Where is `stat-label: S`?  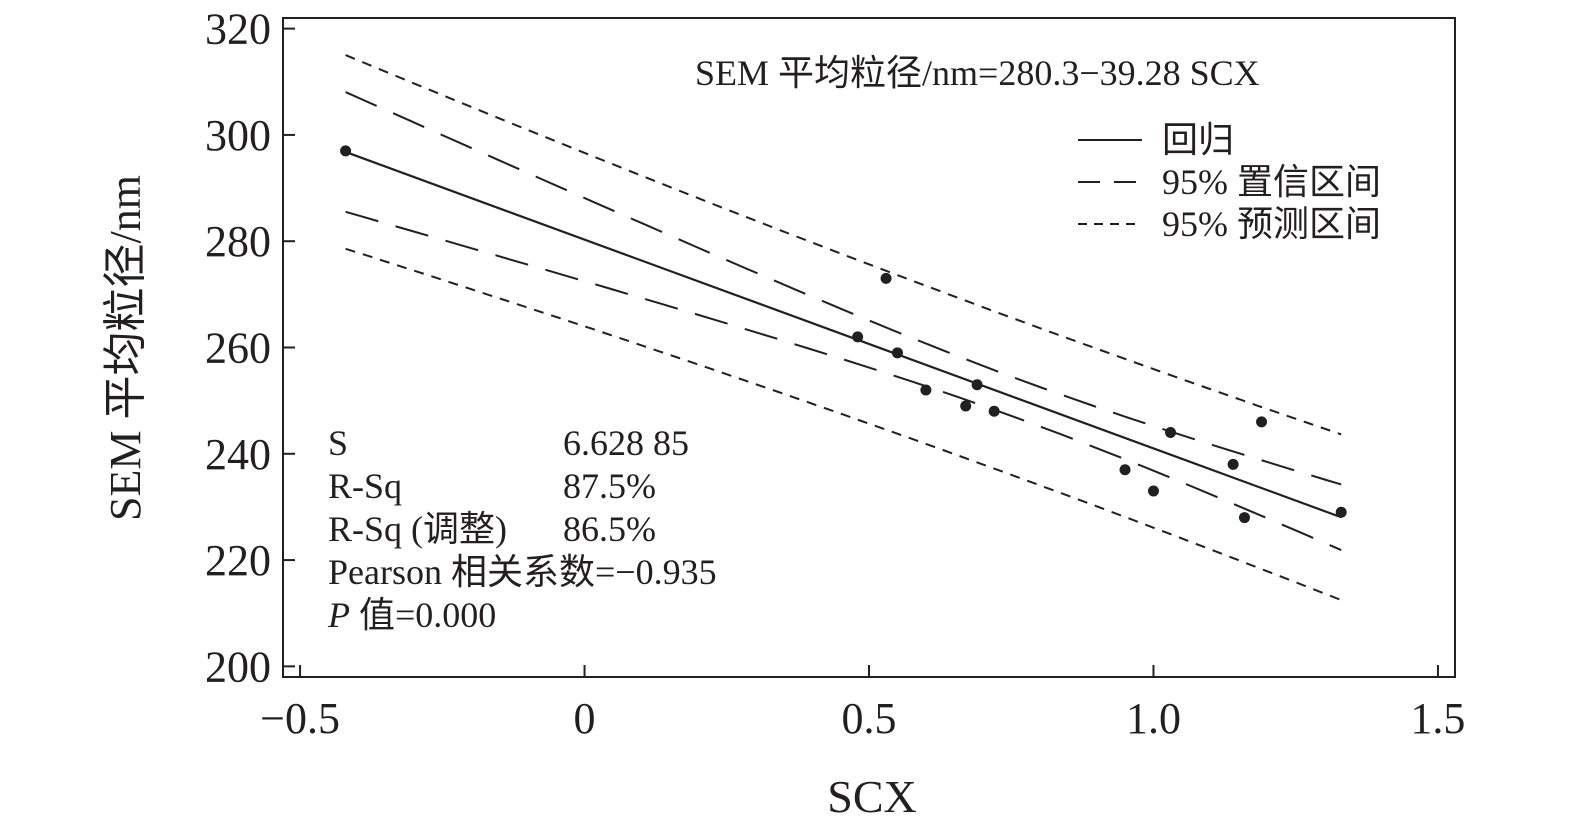
stat-label: S is located at coordinates (338, 443).